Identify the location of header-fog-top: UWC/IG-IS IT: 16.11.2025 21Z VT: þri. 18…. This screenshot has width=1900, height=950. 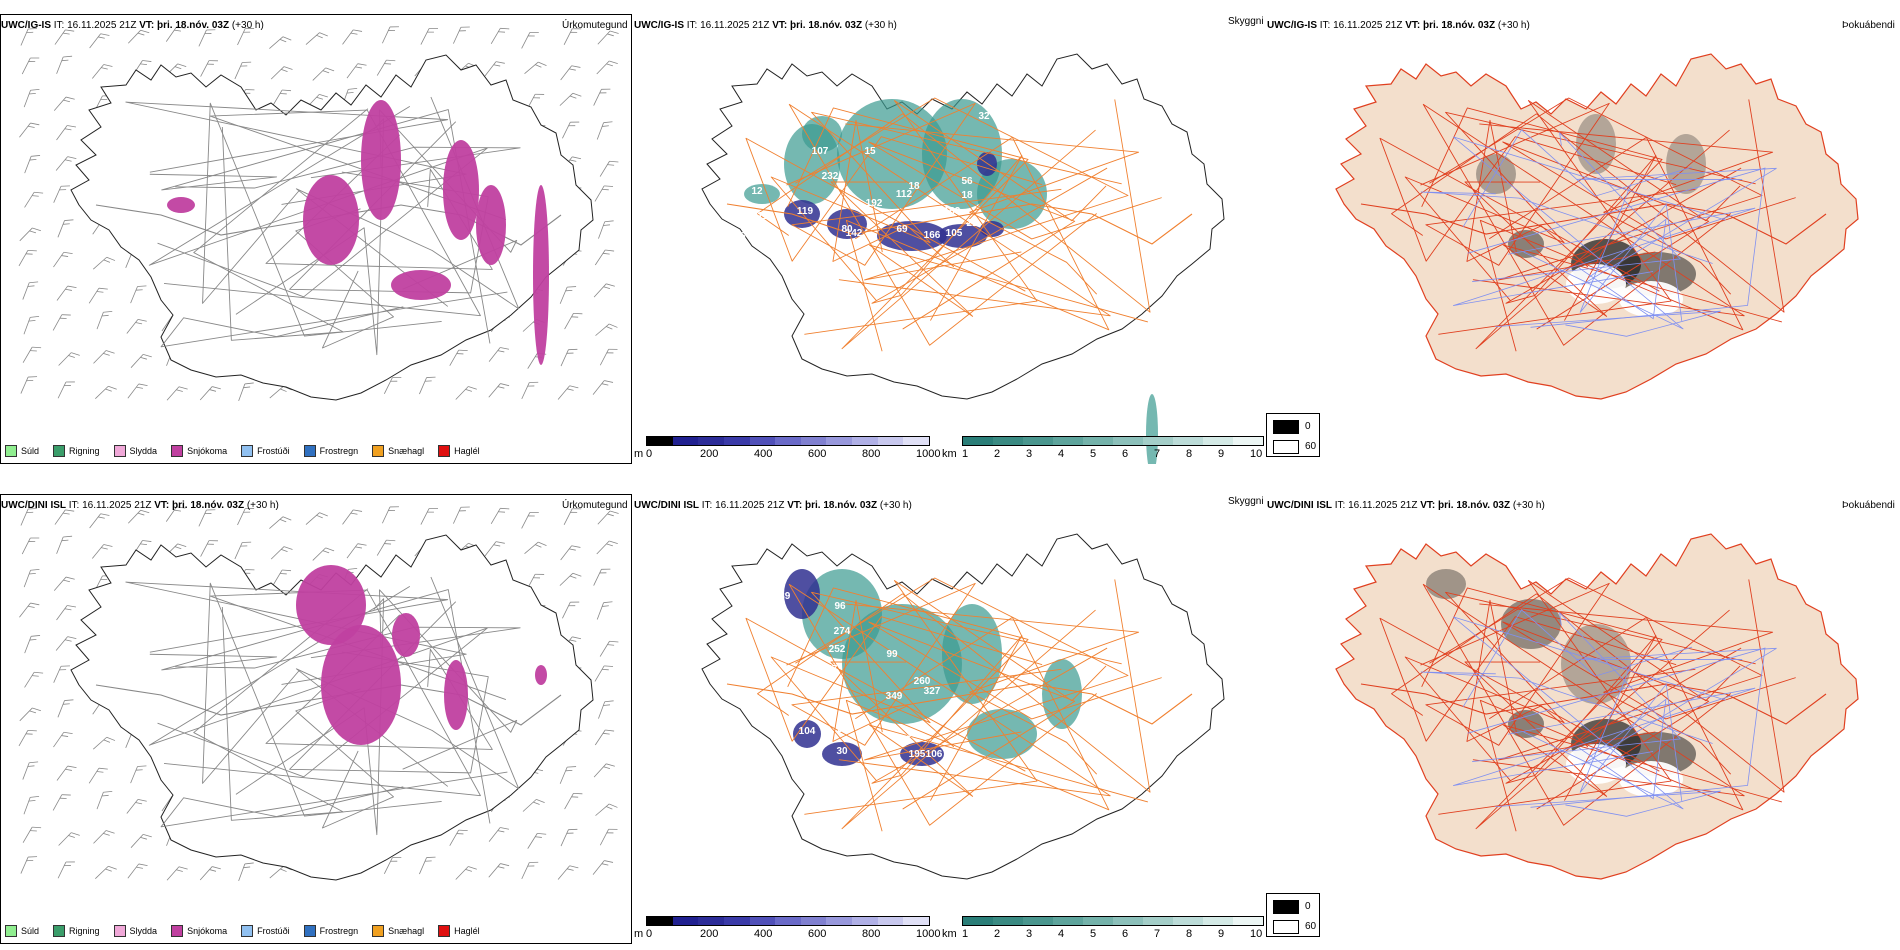
(1398, 25).